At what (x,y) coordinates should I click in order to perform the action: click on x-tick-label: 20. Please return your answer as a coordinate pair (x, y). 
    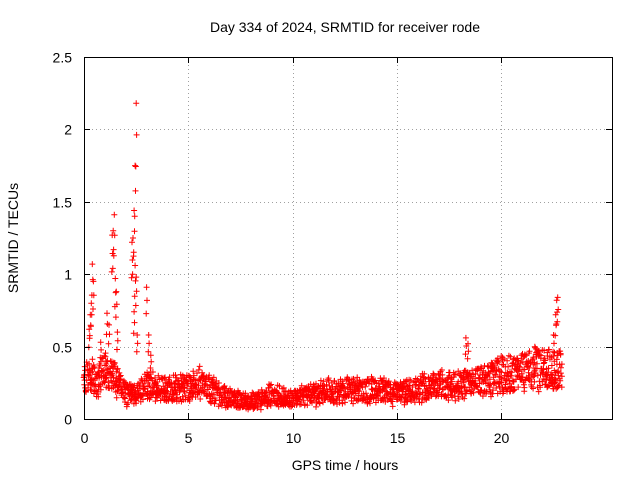
    Looking at the image, I should click on (502, 438).